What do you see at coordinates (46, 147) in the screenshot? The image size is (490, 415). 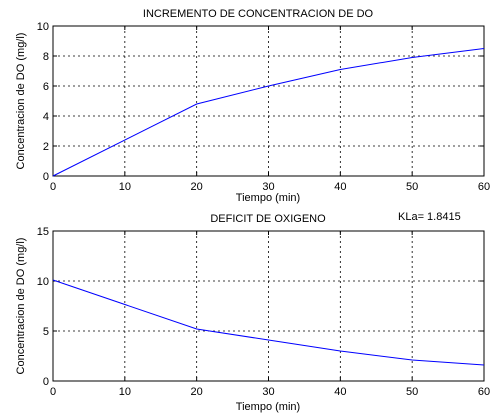 I see `y-tick-label: 2` at bounding box center [46, 147].